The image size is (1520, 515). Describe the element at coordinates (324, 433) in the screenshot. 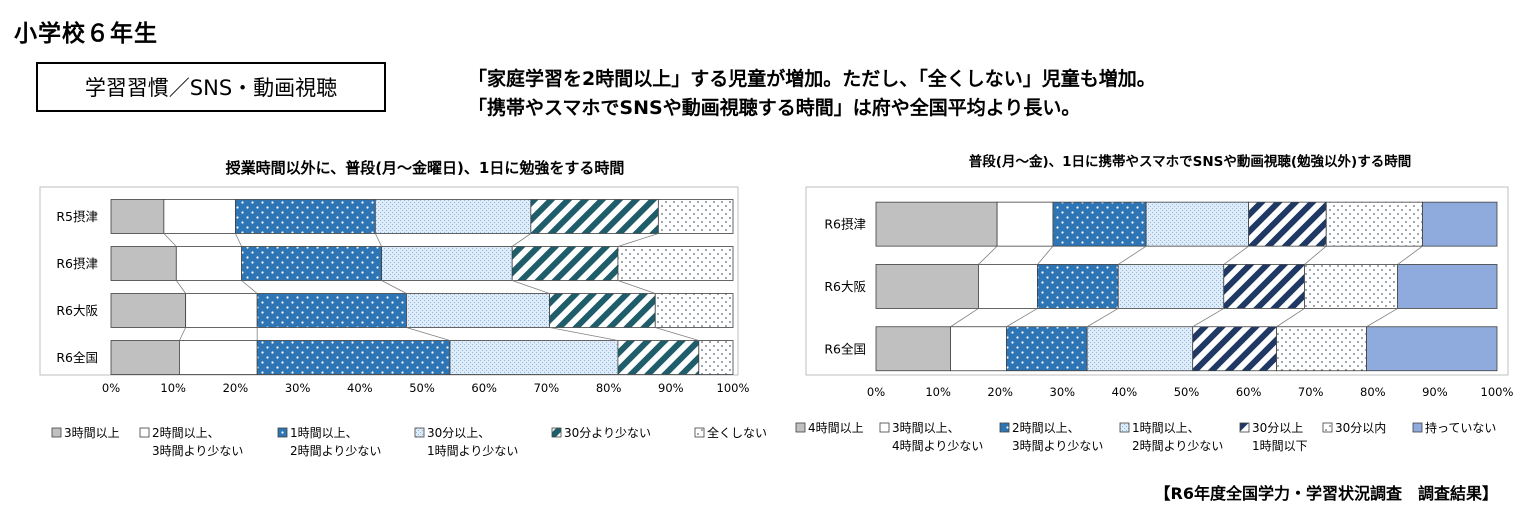

I see `legend-label: 1時間以上、` at that location.